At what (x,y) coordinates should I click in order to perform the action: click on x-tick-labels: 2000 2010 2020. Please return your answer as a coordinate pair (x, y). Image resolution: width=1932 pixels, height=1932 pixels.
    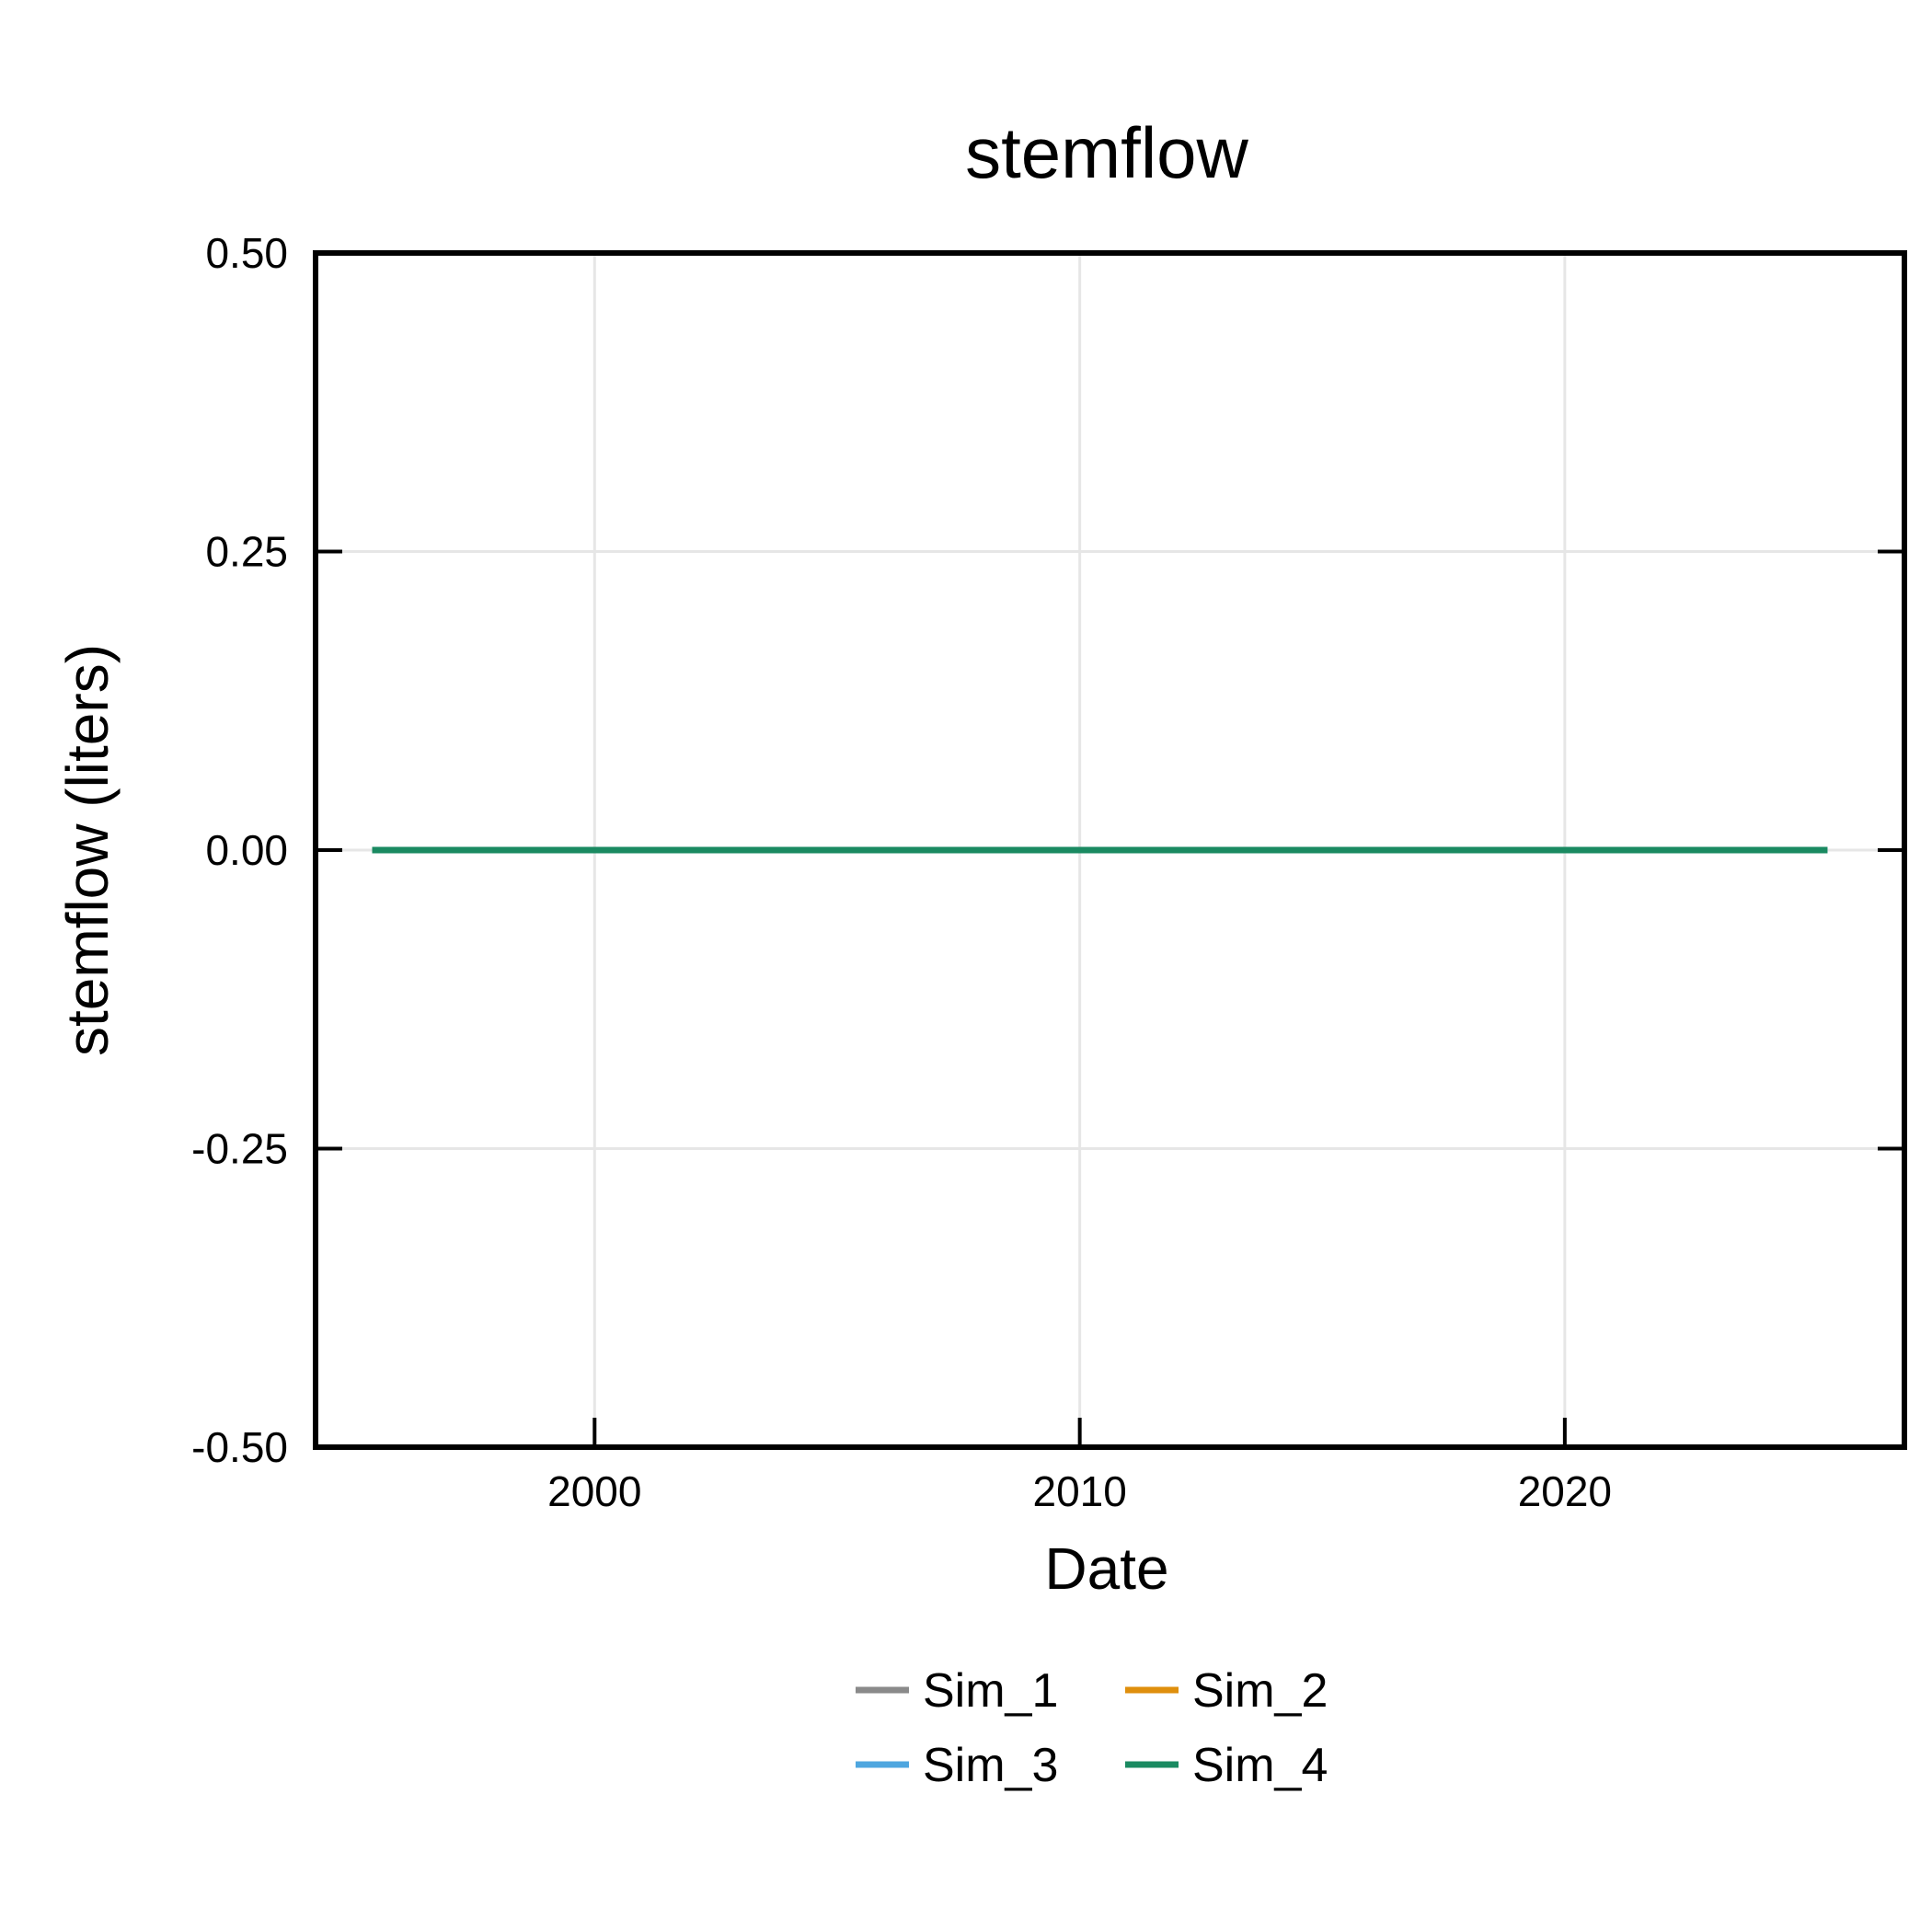
    Looking at the image, I should click on (1079, 1491).